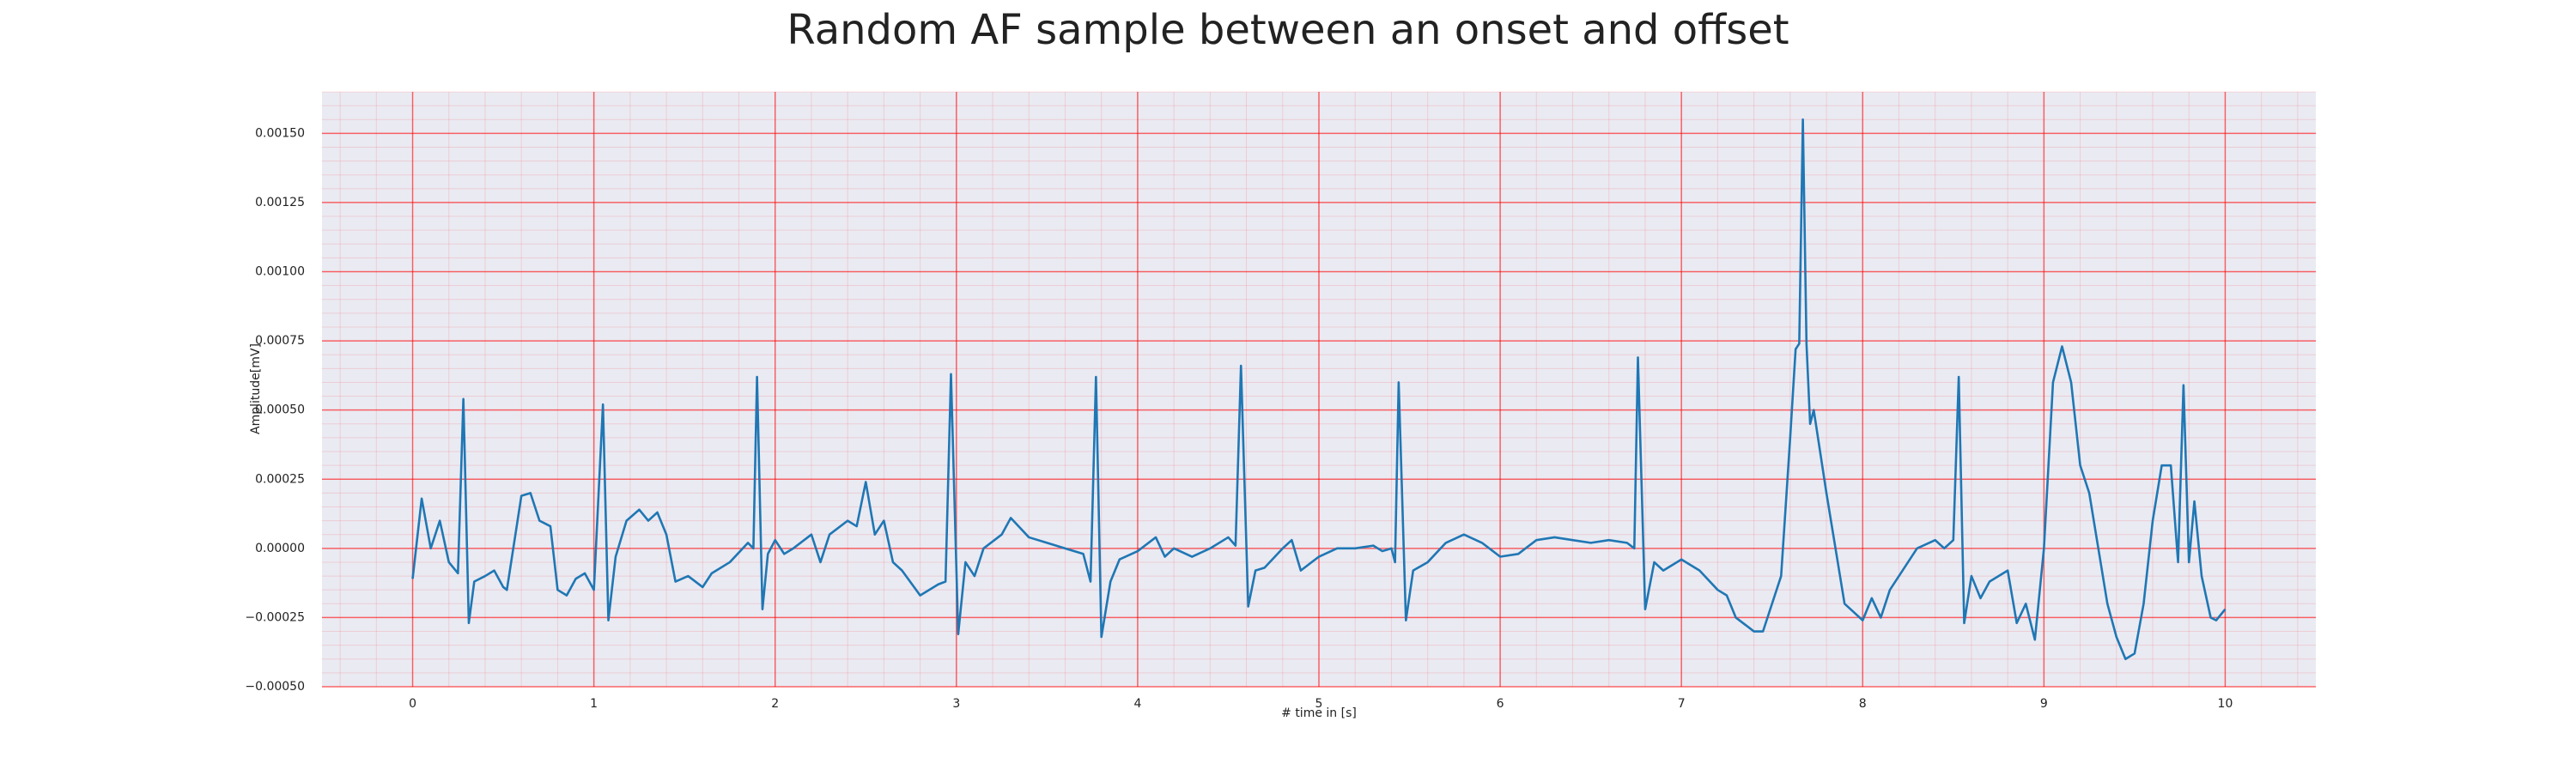 Image resolution: width=2576 pixels, height=776 pixels. What do you see at coordinates (1500, 704) in the screenshot?
I see `x-tick-label: 6` at bounding box center [1500, 704].